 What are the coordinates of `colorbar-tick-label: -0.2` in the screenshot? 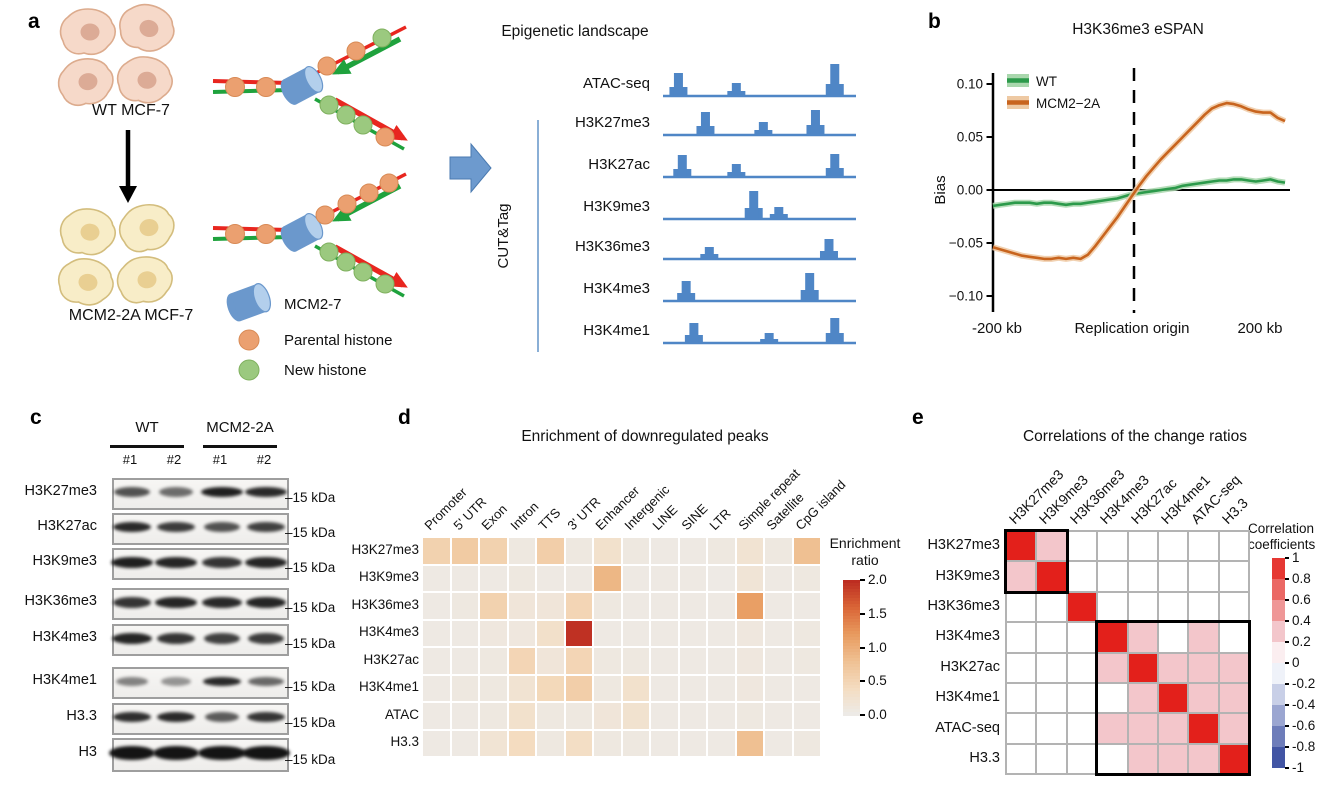 It's located at (1304, 683).